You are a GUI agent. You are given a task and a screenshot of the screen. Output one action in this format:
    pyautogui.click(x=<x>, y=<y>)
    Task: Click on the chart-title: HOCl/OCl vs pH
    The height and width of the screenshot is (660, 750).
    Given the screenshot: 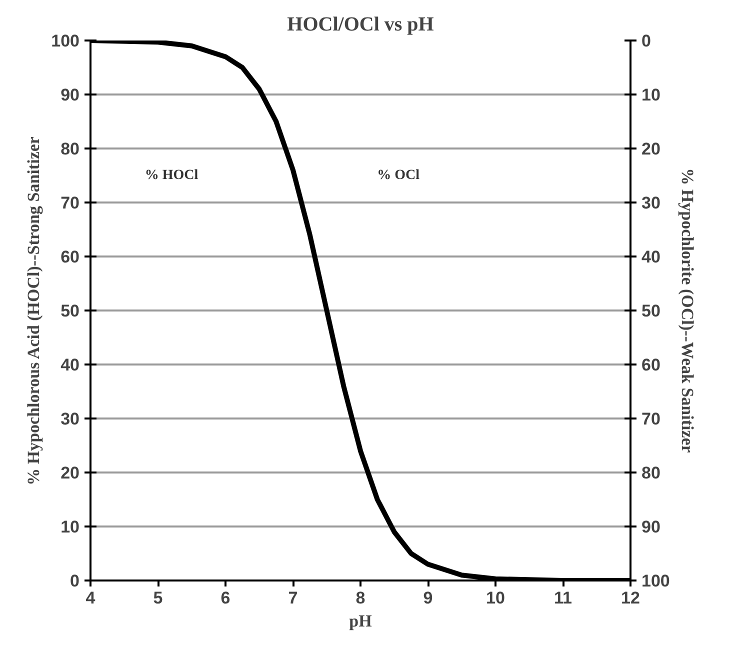 What is the action you would take?
    pyautogui.click(x=360, y=25)
    